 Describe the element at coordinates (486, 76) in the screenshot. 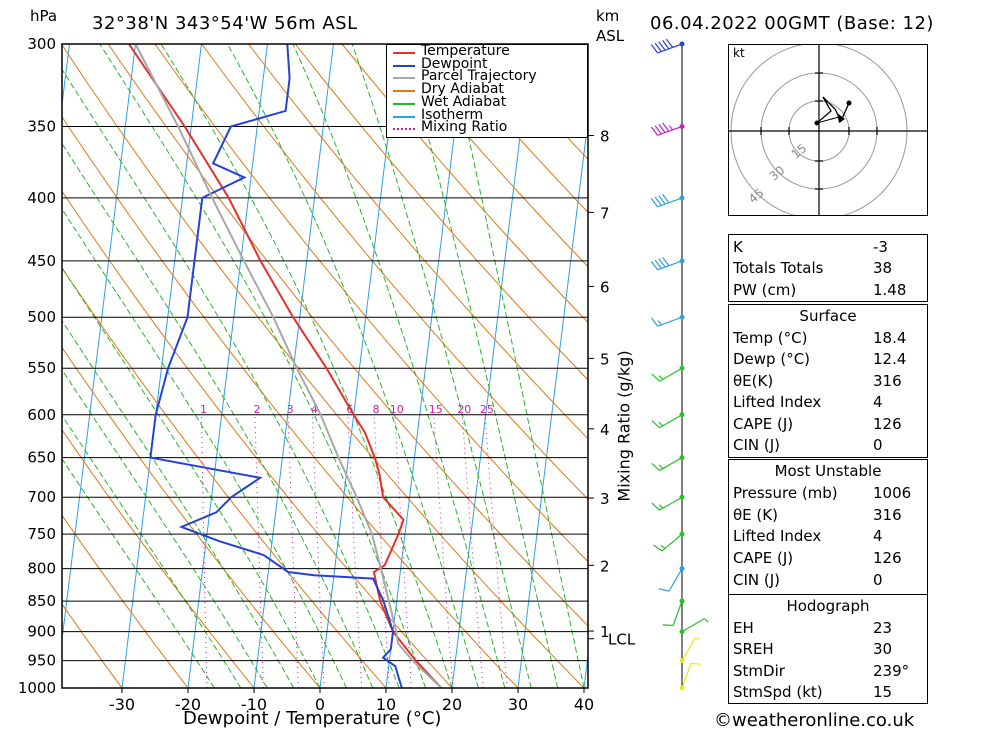

I see `legend-item: Parcel Trajectory` at that location.